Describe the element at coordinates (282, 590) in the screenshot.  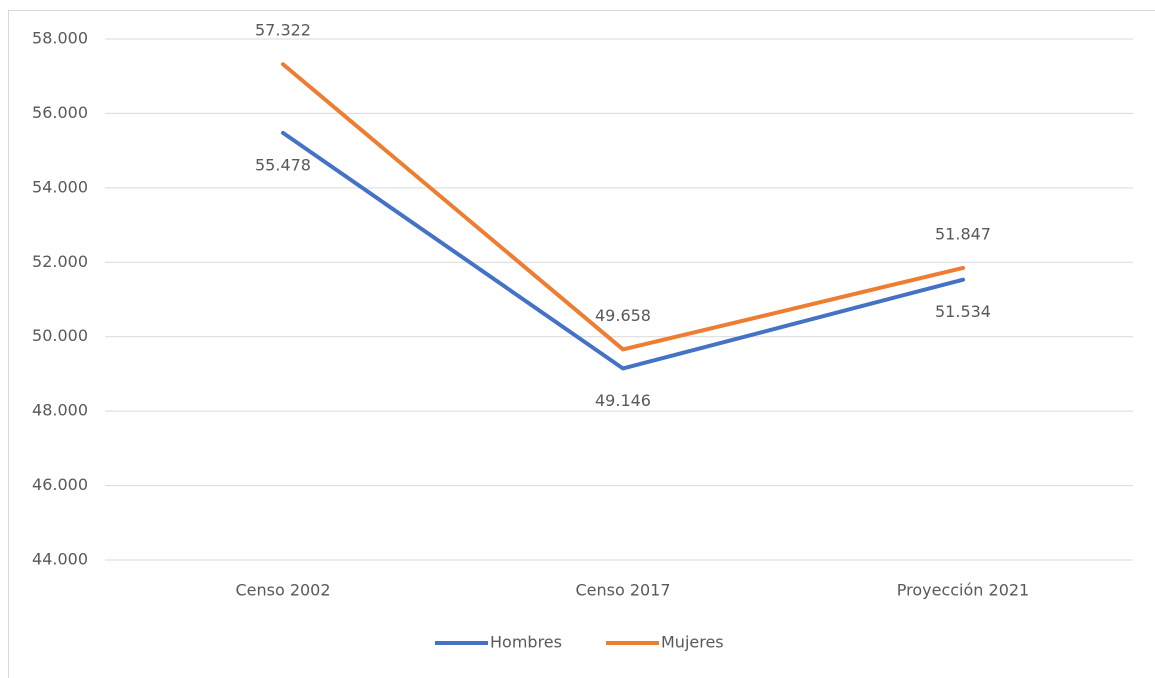
I see `x-tick-label: Censo 2002` at that location.